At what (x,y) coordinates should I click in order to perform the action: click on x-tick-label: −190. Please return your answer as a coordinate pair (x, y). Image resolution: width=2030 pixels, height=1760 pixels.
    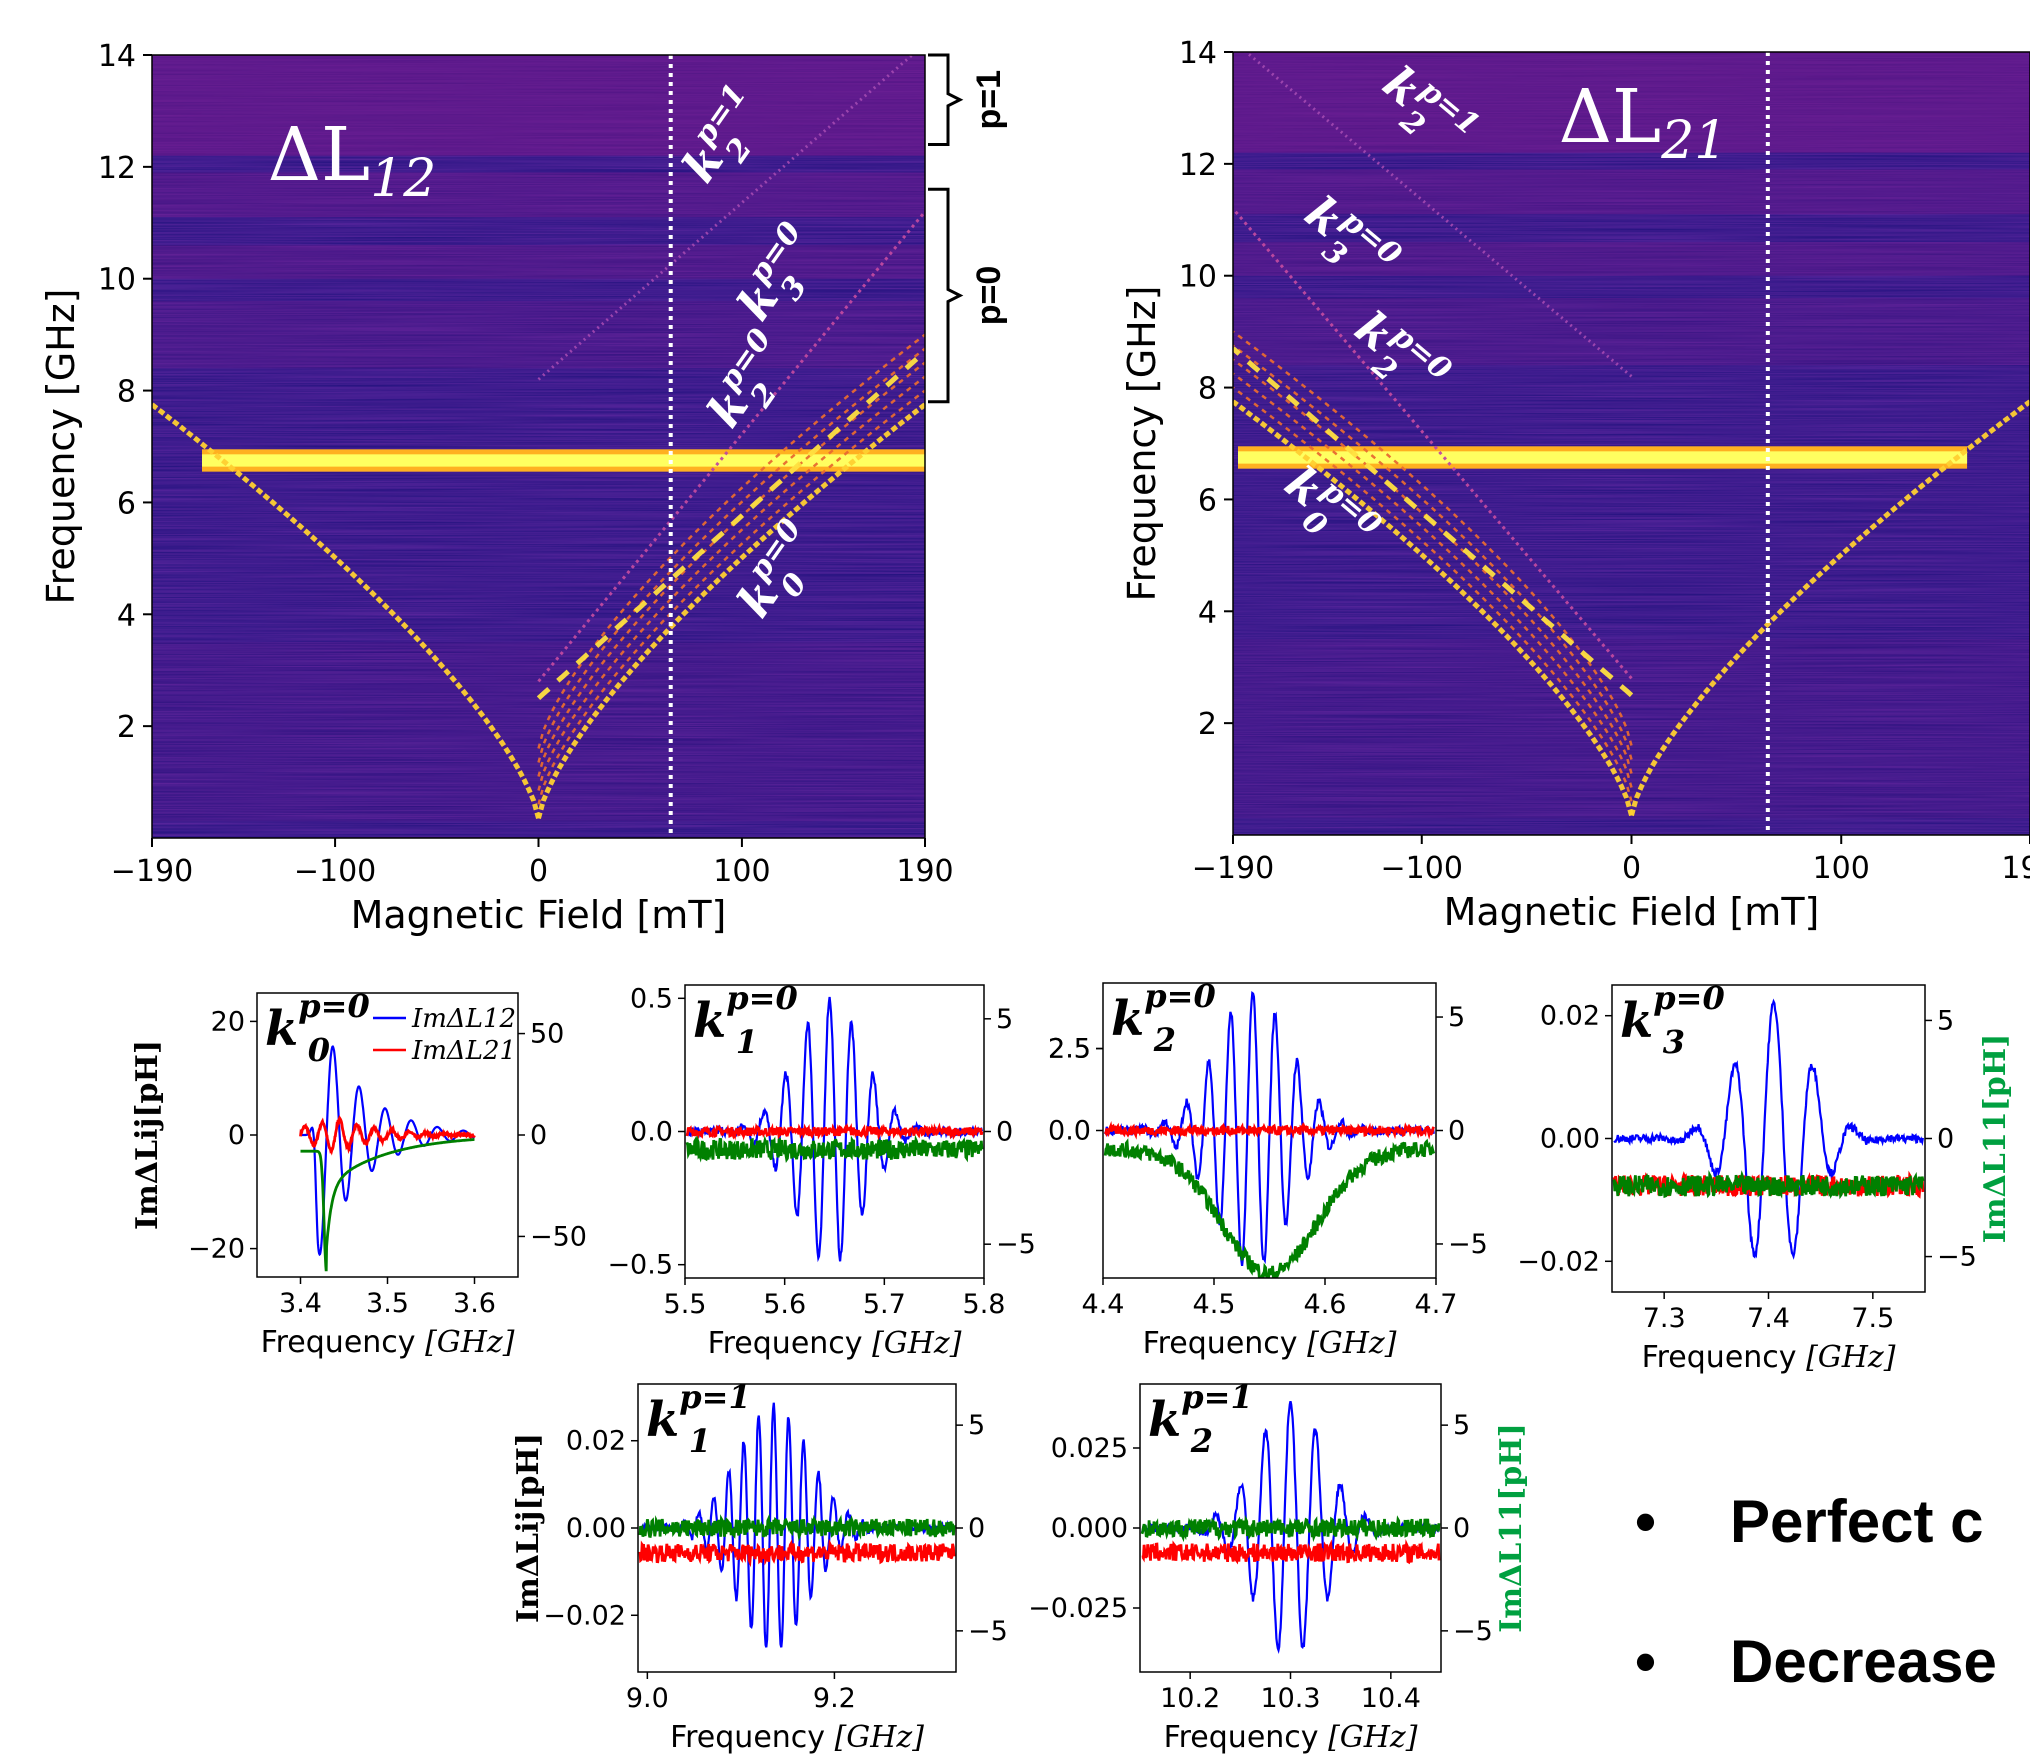
    Looking at the image, I should click on (152, 871).